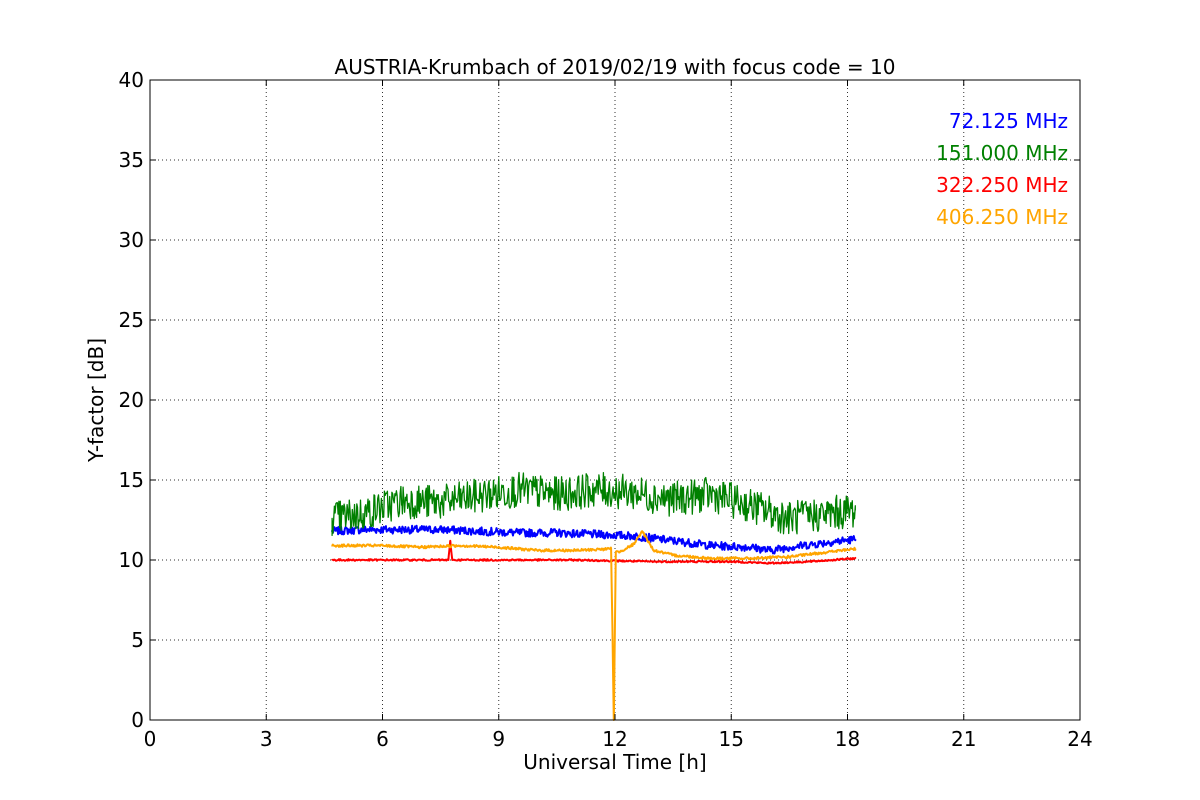 This screenshot has width=1200, height=800. Describe the element at coordinates (1002, 153) in the screenshot. I see `legend-entry: 151.000 MHz` at that location.